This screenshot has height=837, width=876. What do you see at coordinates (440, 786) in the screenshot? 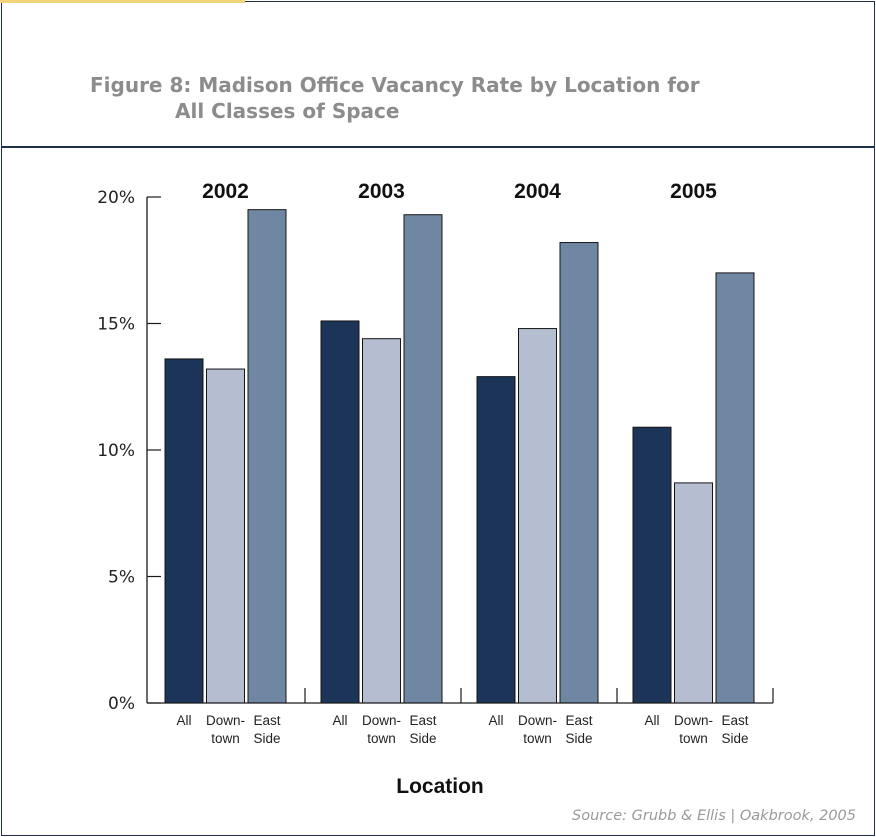
I see `x-axis-title: Location` at bounding box center [440, 786].